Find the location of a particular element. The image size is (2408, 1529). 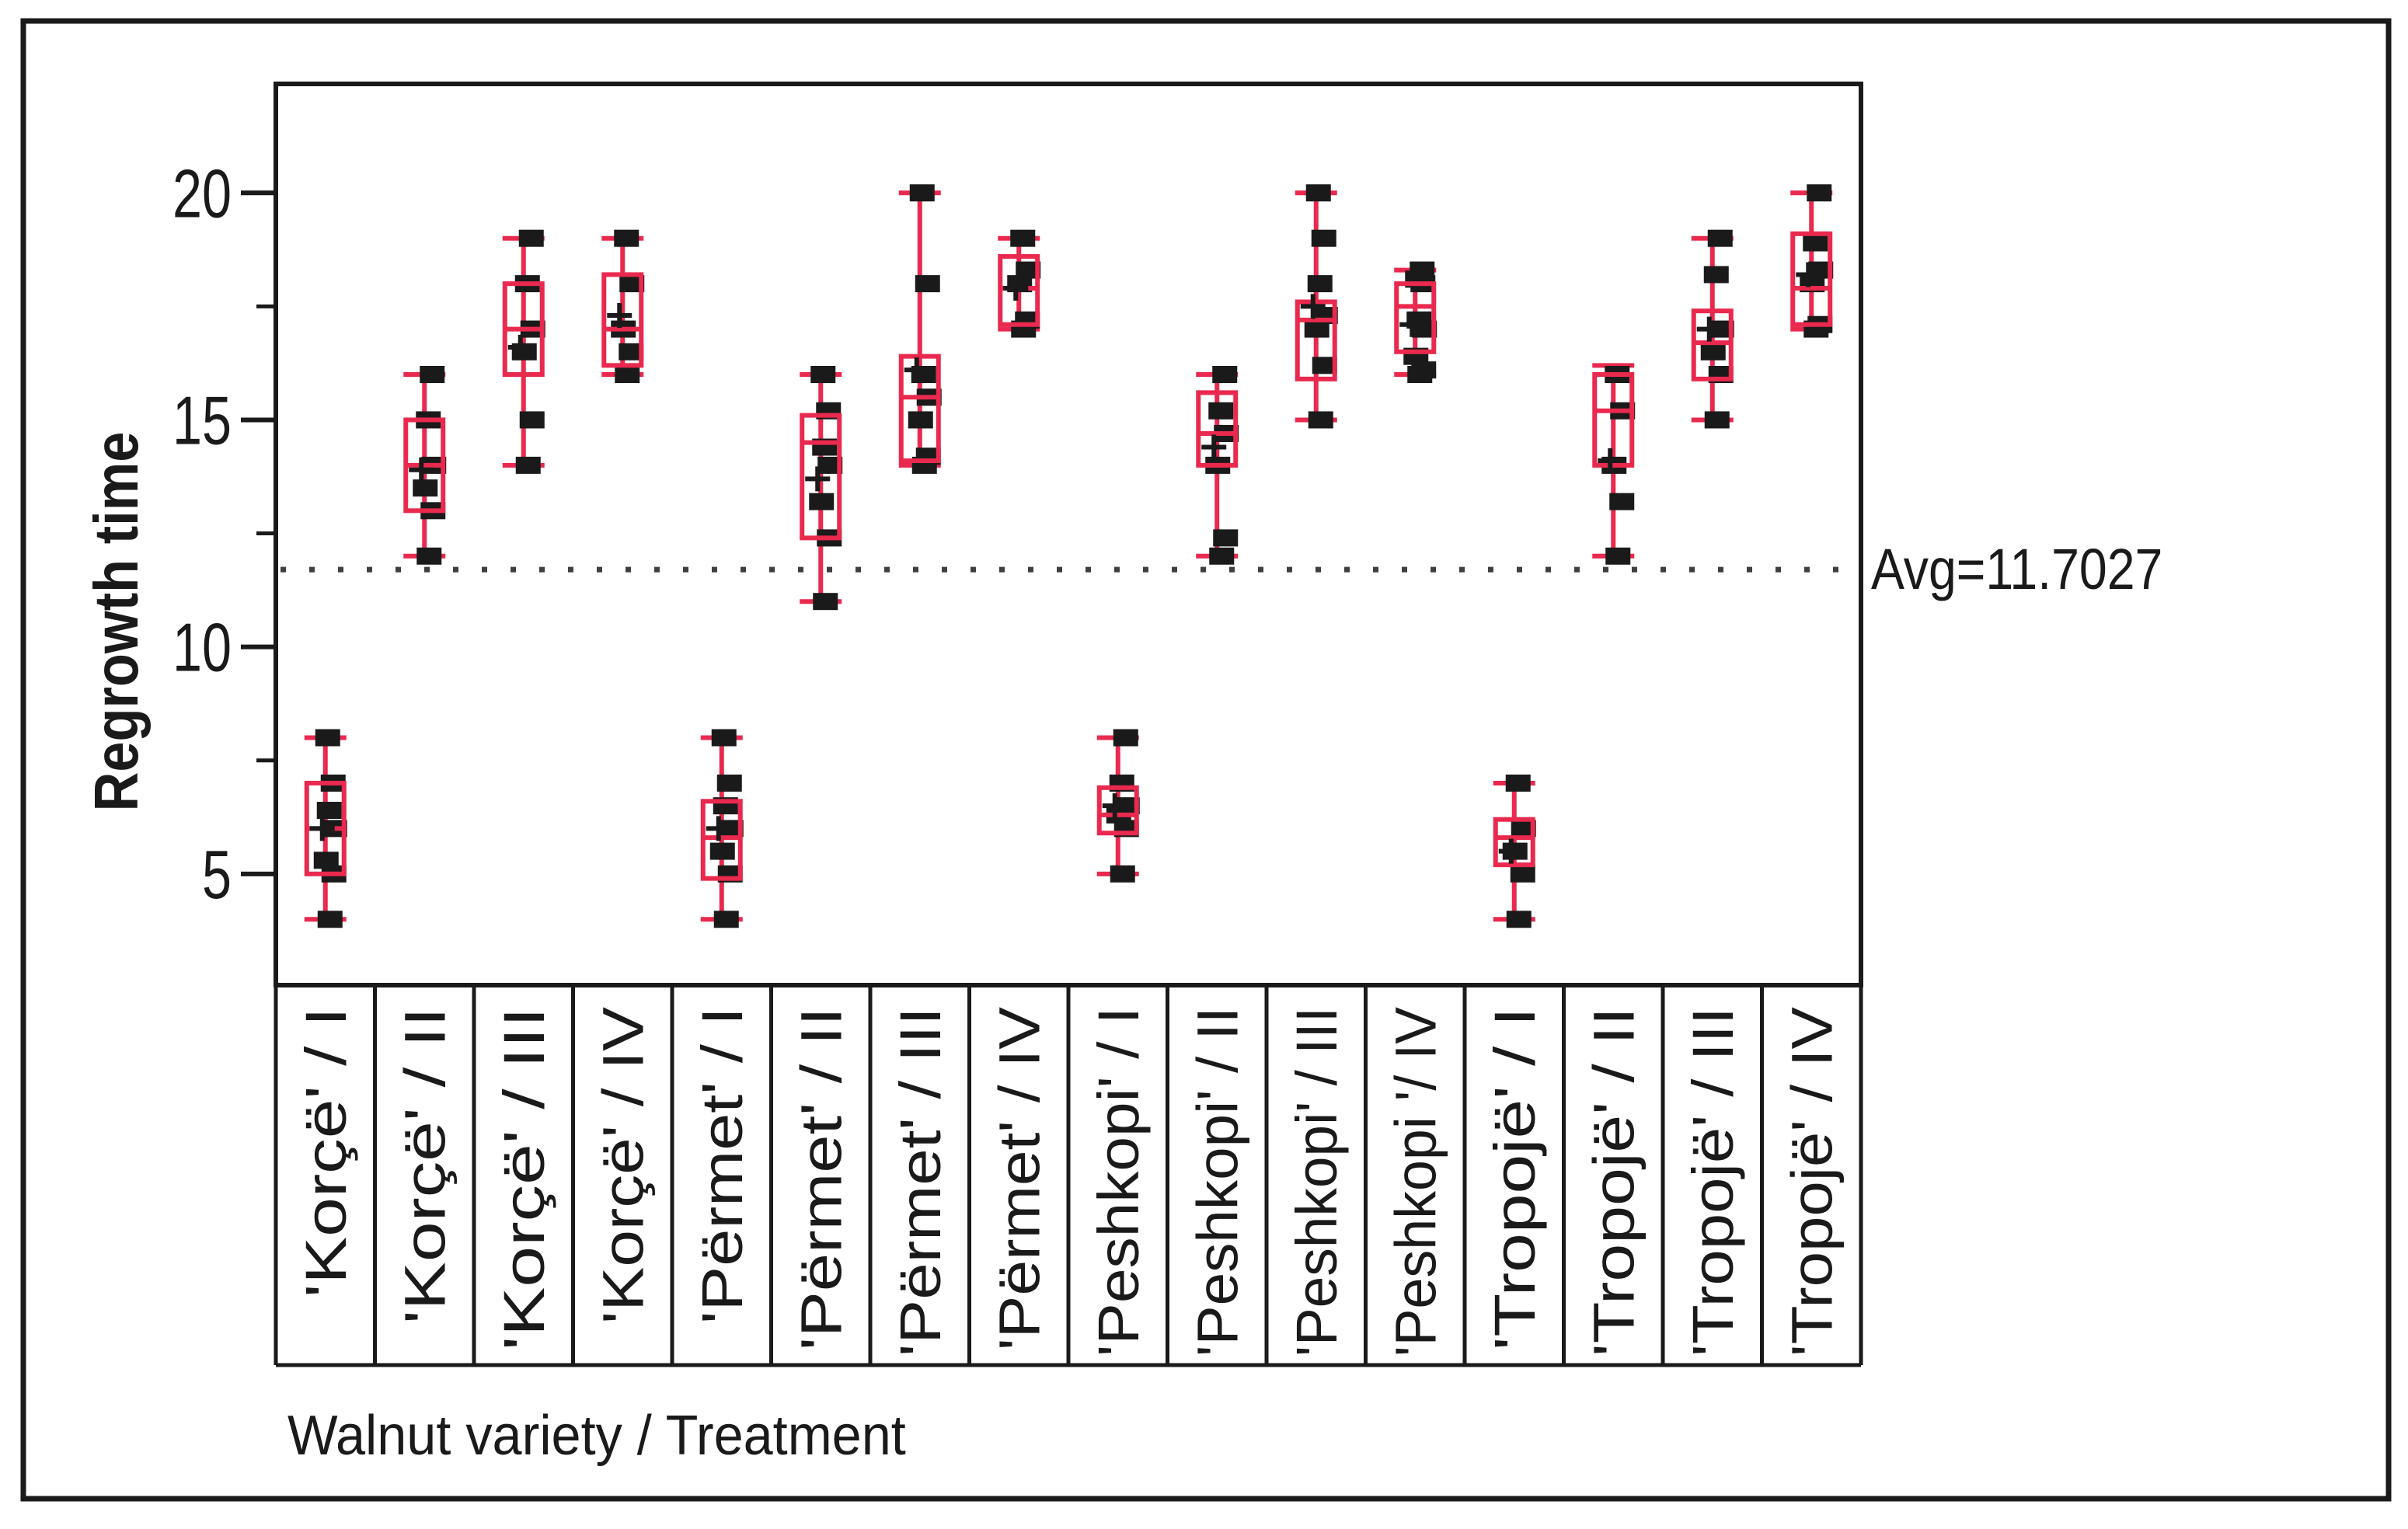

x-tick-label: 'Peshkopi '/ IV is located at coordinates (1415, 1181).